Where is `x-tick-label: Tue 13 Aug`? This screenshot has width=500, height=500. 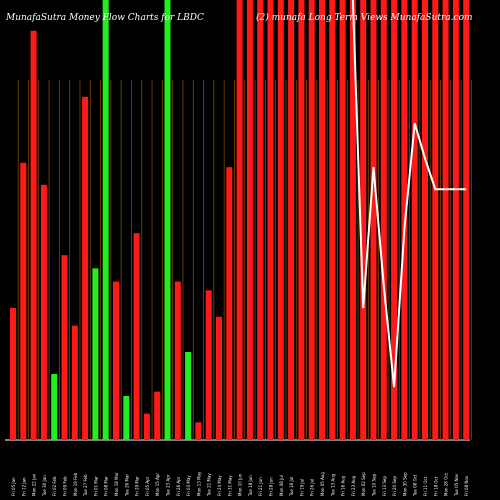 x-tick-label: Tue 13 Aug is located at coordinates (332, 485).